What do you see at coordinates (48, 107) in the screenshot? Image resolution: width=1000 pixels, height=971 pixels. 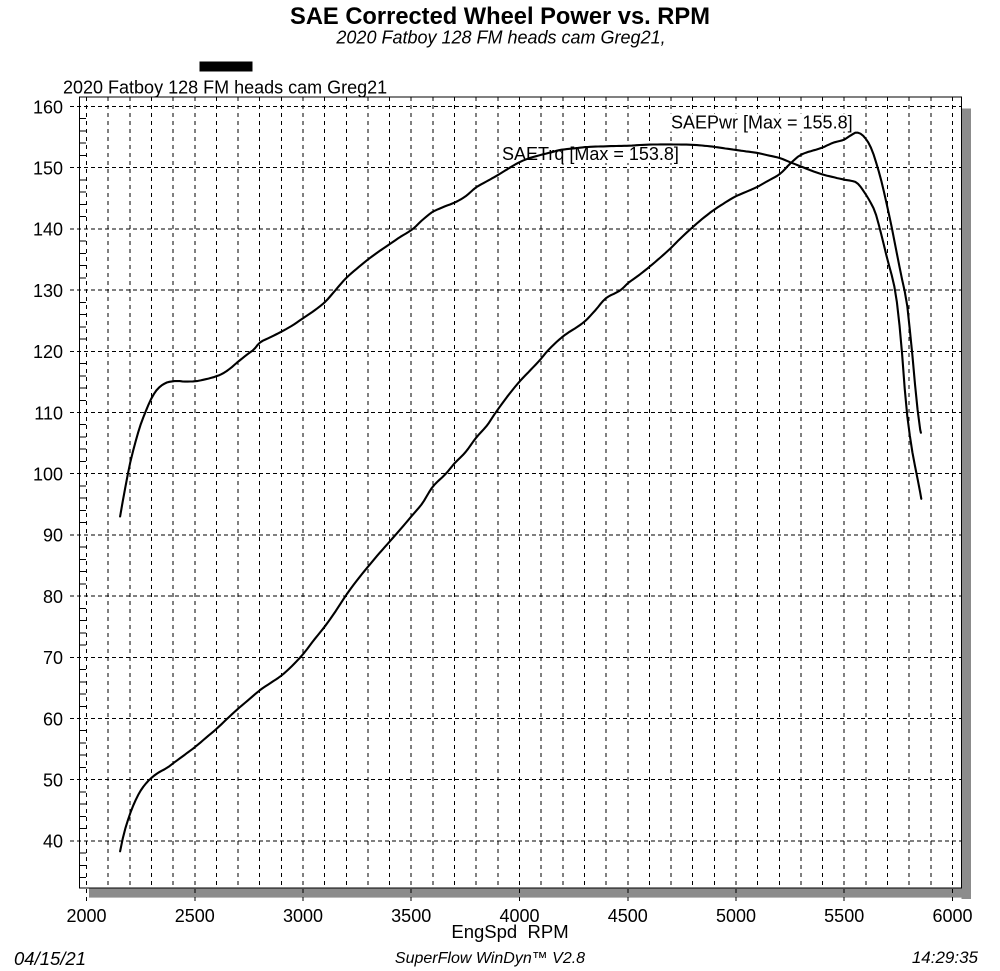 I see `svg-text: 160` at bounding box center [48, 107].